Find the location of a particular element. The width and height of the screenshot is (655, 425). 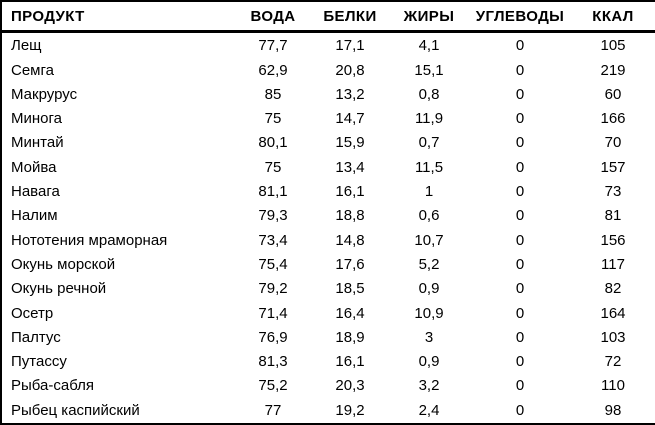

value-cell: 219 is located at coordinates (613, 70).